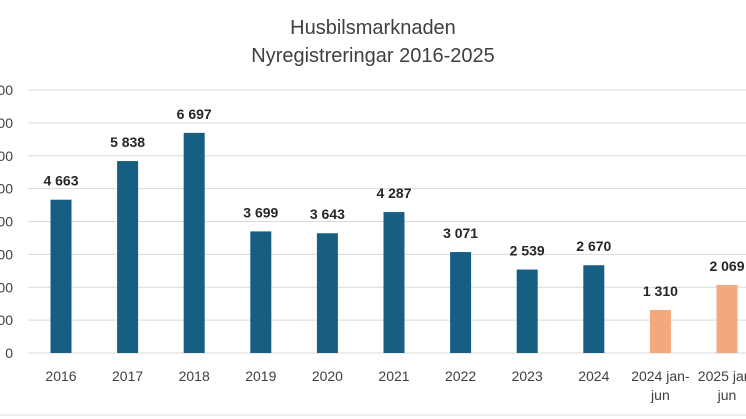 The height and width of the screenshot is (419, 746). What do you see at coordinates (9, 353) in the screenshot?
I see `y-tick-label: 0` at bounding box center [9, 353].